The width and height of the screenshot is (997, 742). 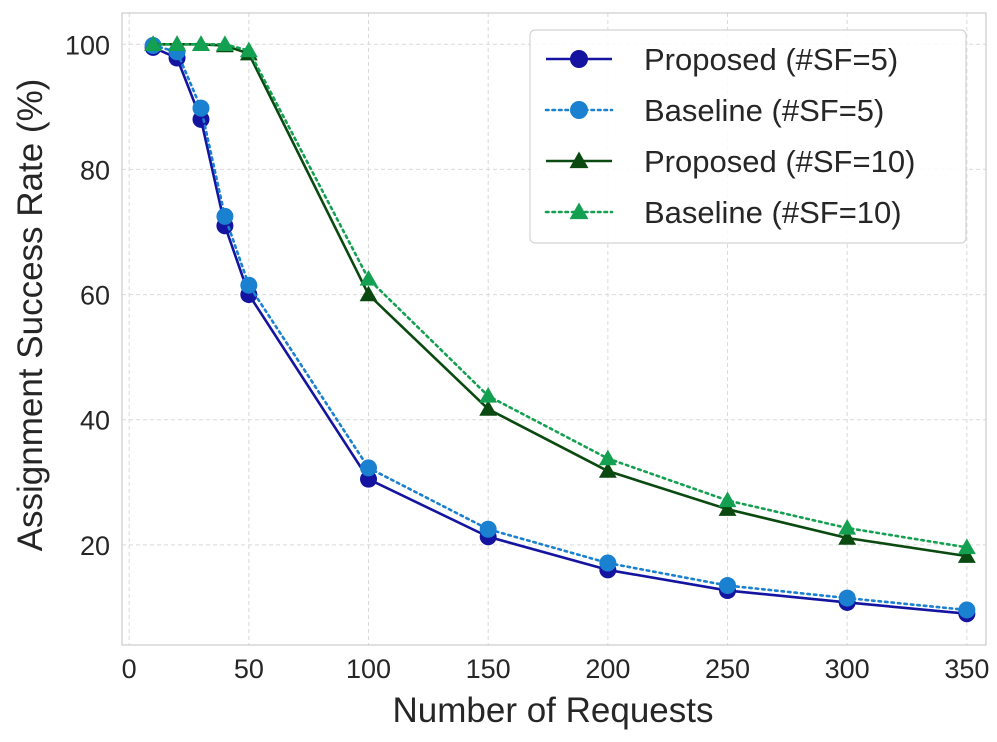 What do you see at coordinates (95, 296) in the screenshot?
I see `y-tick-label: 60` at bounding box center [95, 296].